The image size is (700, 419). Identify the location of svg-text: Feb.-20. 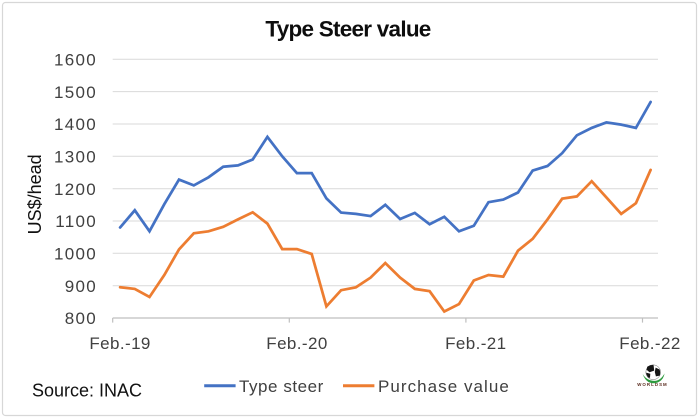
(296, 343).